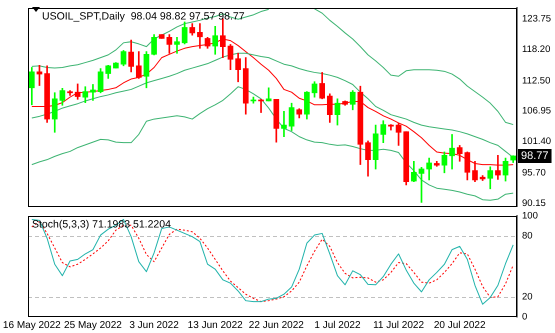  Describe the element at coordinates (527, 236) in the screenshot. I see `y-tick-label: 80` at that location.